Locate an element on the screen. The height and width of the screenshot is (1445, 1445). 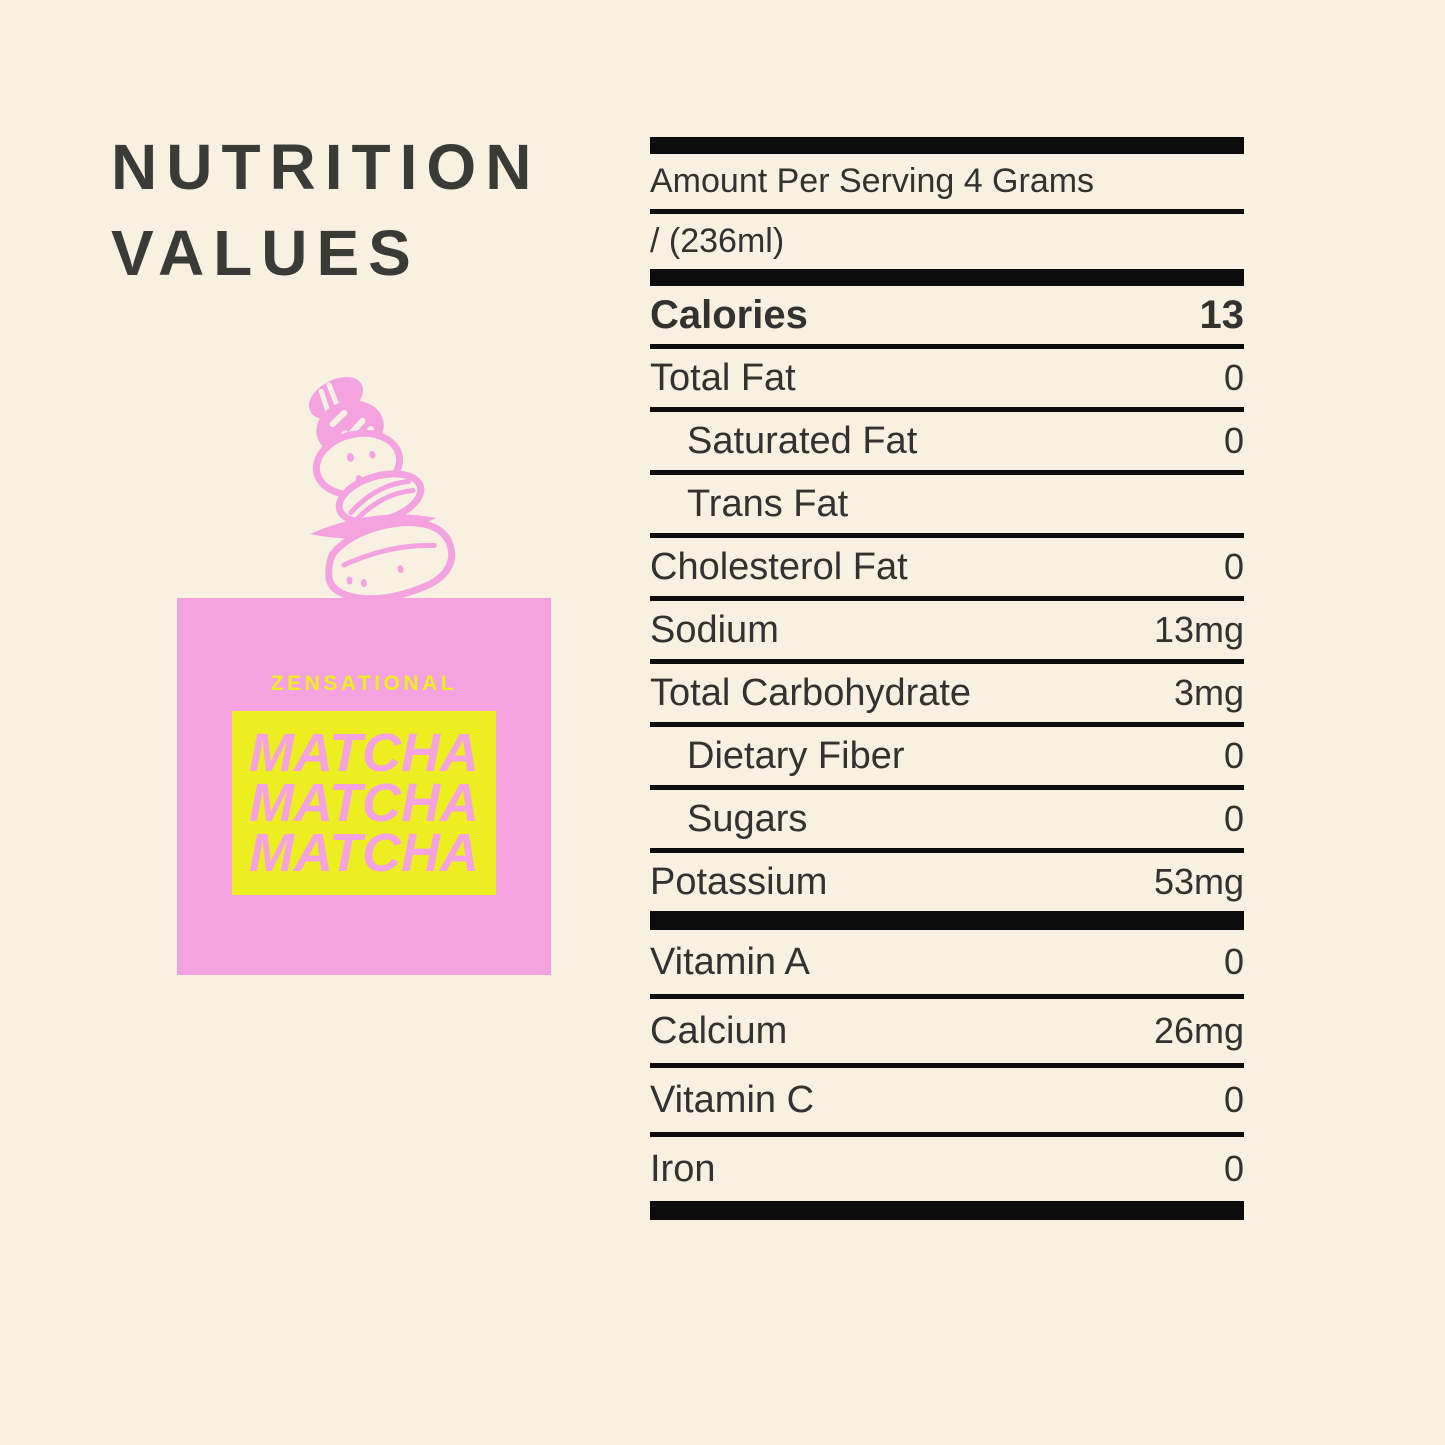
nutrient-row: Trans Fat is located at coordinates (947, 501).